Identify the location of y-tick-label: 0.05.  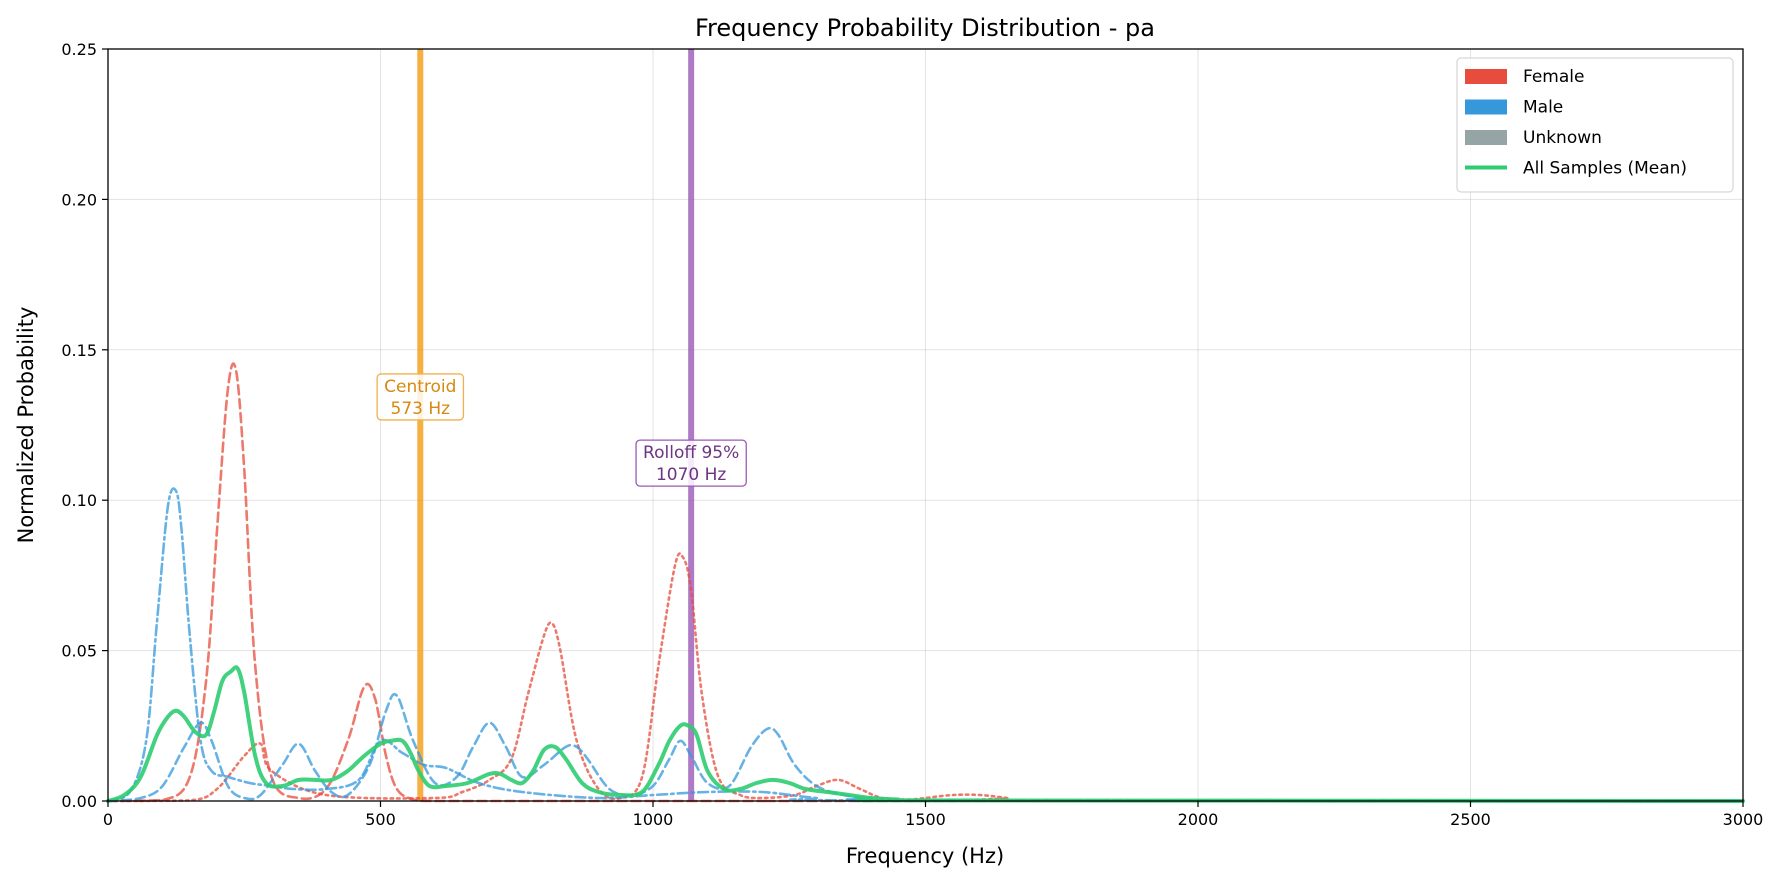
(79, 651).